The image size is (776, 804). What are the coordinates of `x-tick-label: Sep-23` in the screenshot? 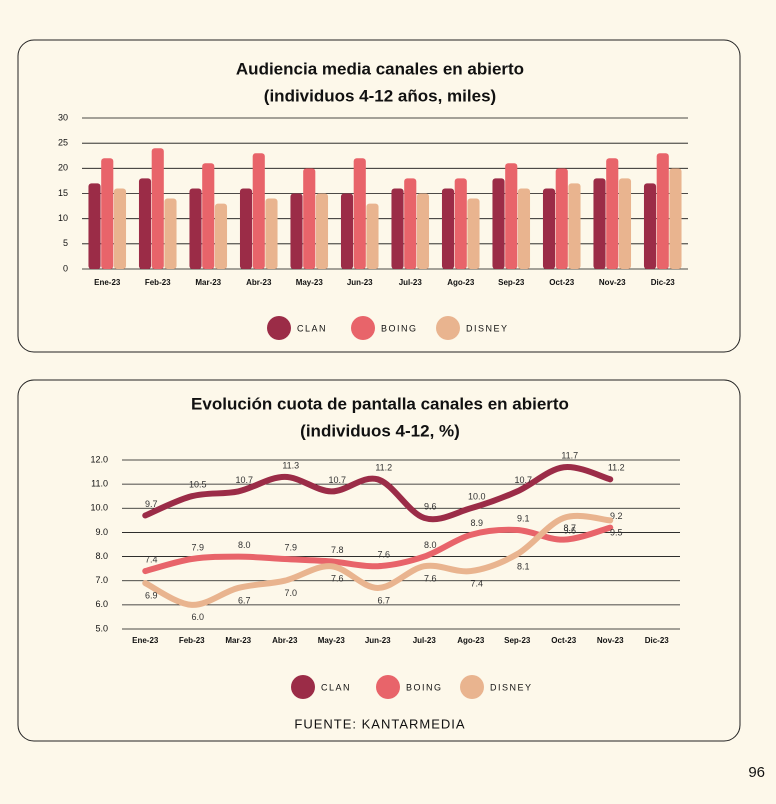 It's located at (511, 282).